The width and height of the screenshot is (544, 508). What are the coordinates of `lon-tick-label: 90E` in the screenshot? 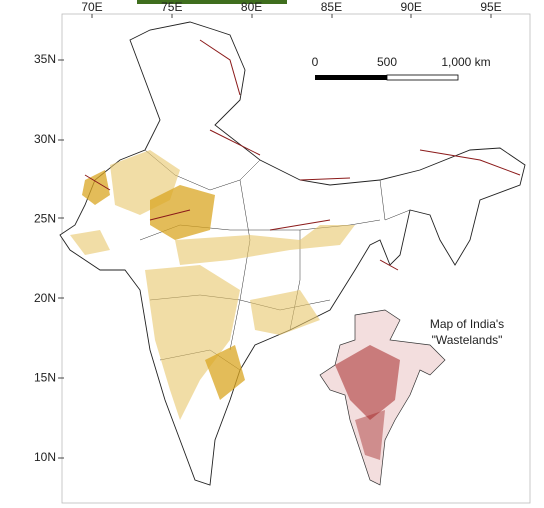 It's located at (411, 7).